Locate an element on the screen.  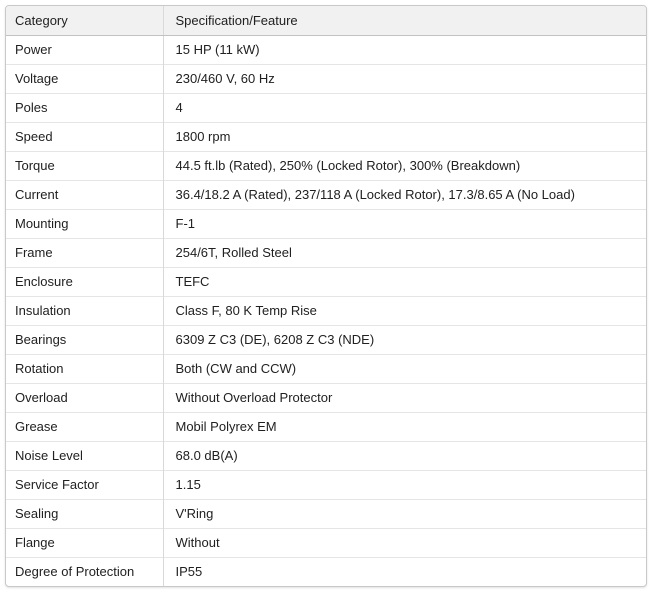
table-row: Sealing V'Ring is located at coordinates (326, 513).